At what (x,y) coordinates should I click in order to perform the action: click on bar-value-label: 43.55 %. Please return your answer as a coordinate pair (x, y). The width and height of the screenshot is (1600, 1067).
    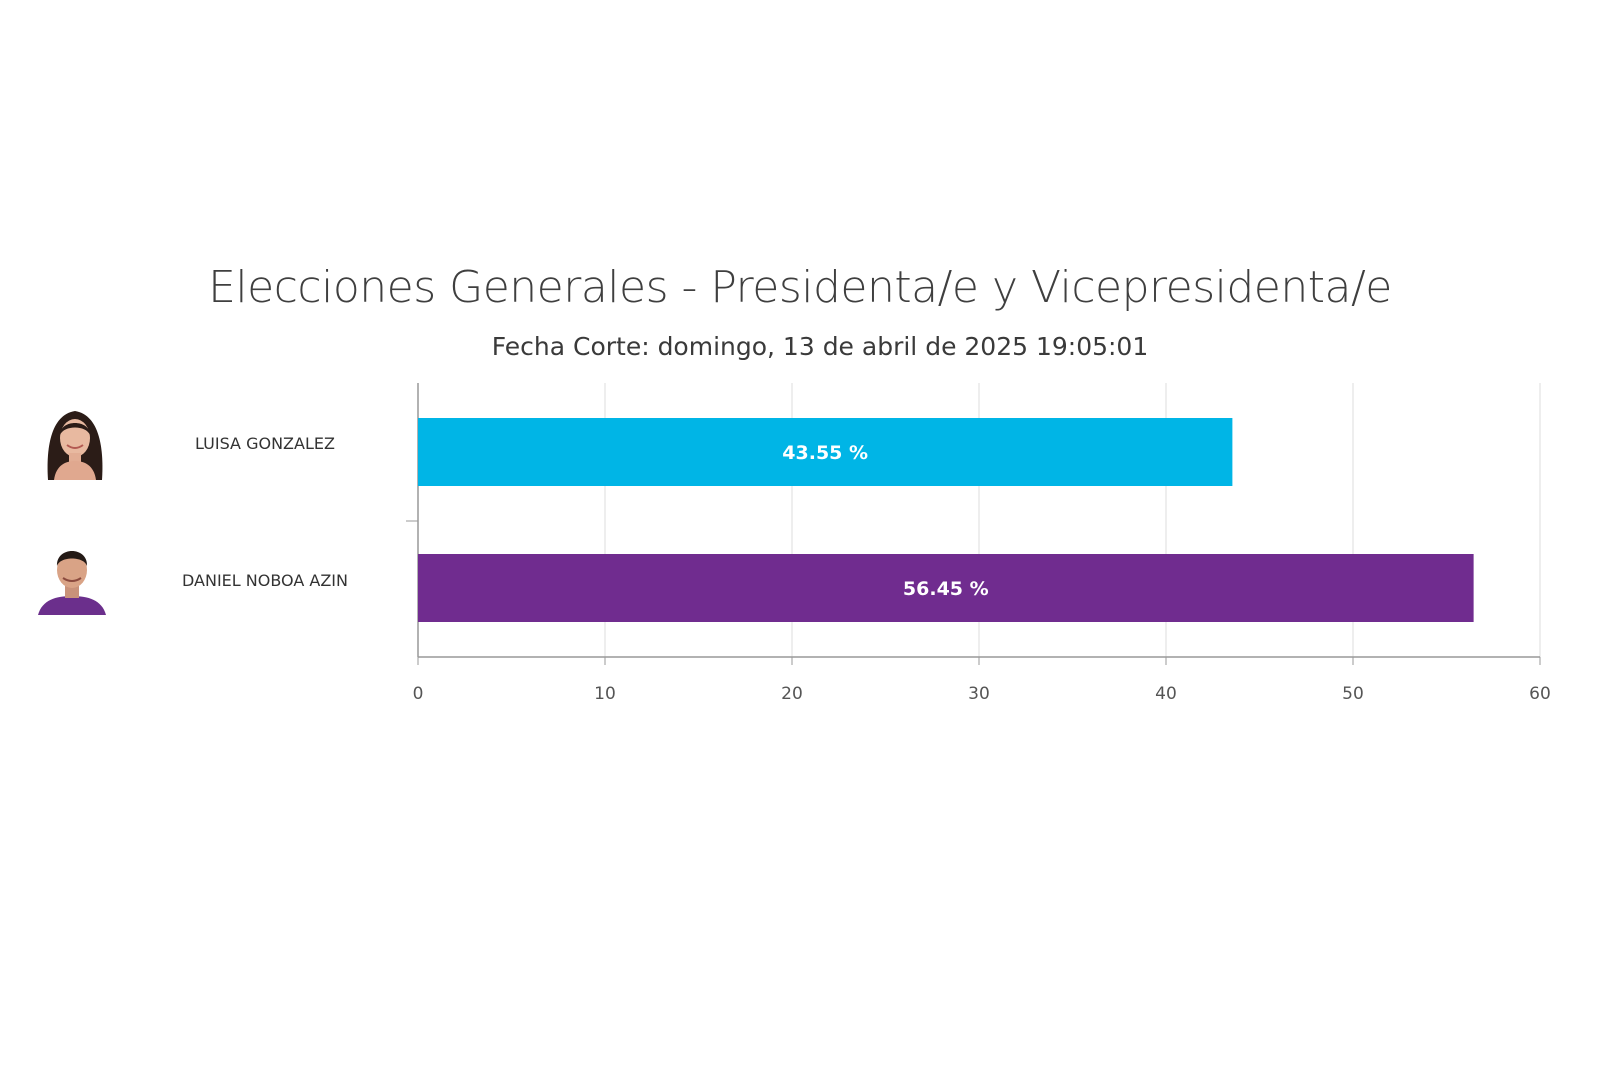
    Looking at the image, I should click on (825, 453).